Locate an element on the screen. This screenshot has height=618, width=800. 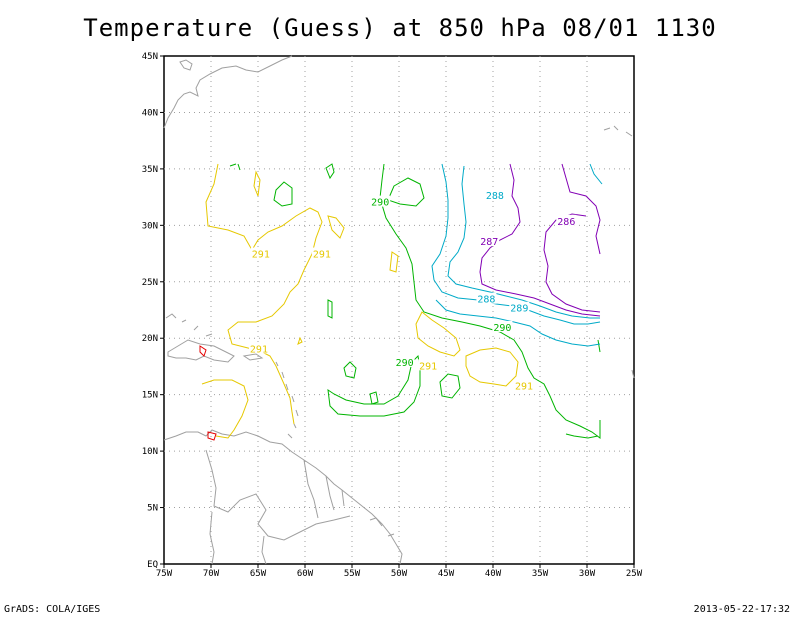
contour-label: 286 is located at coordinates (566, 222).